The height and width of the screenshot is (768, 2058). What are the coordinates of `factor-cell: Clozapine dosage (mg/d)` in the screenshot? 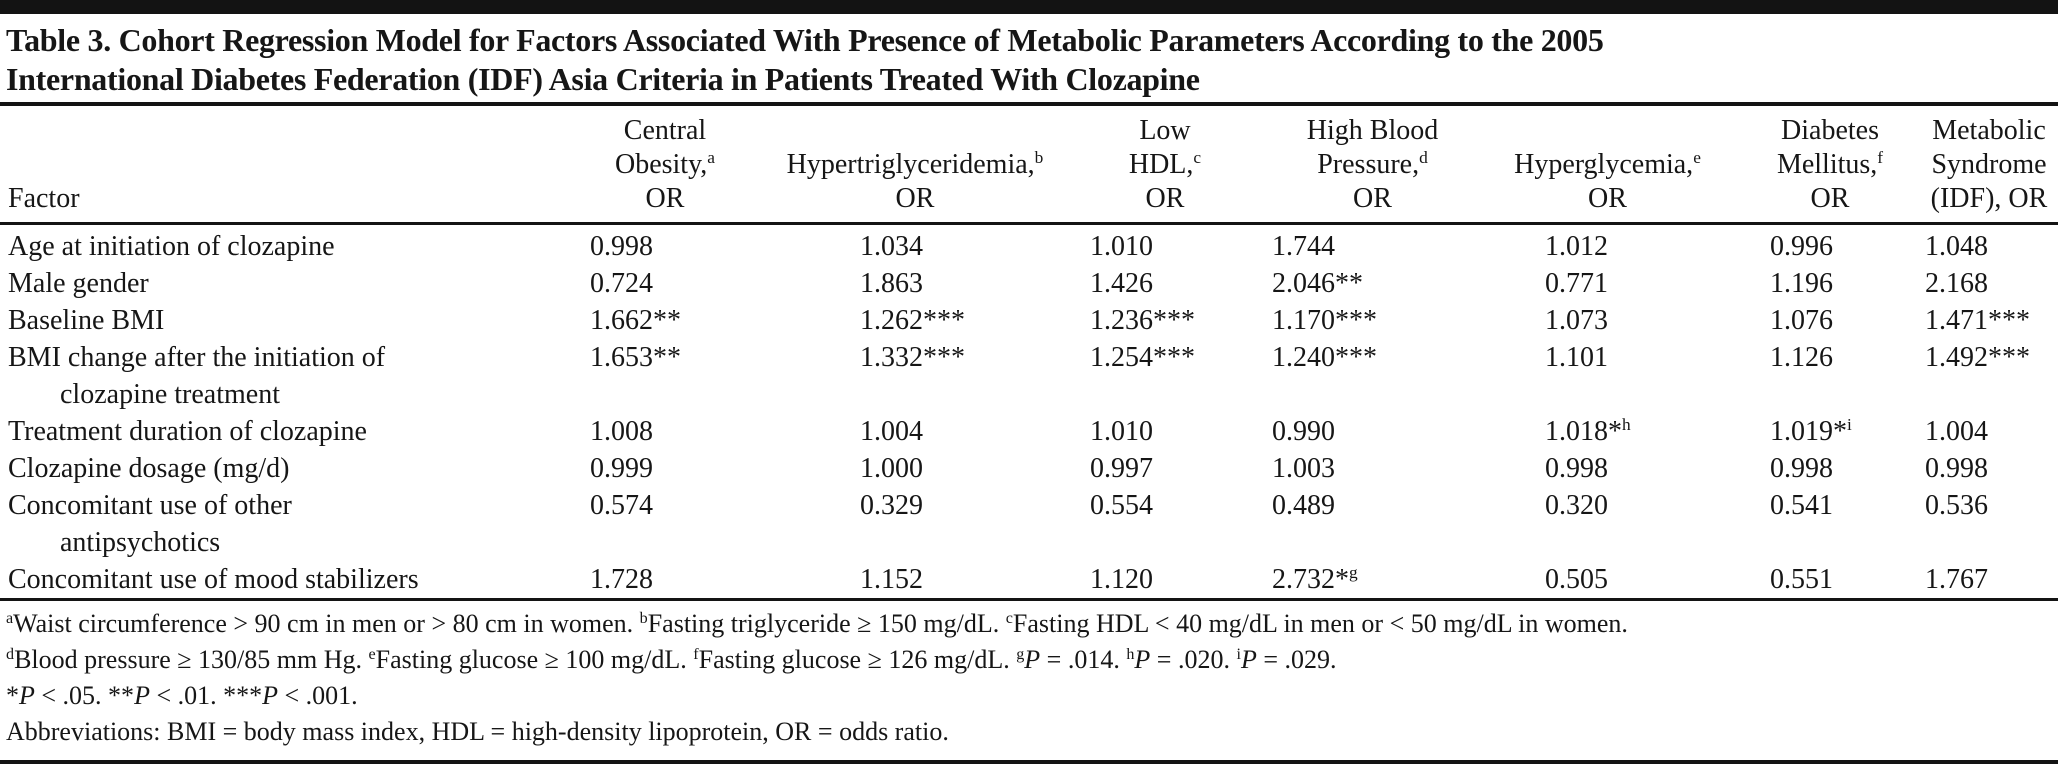 It's located at (280, 468).